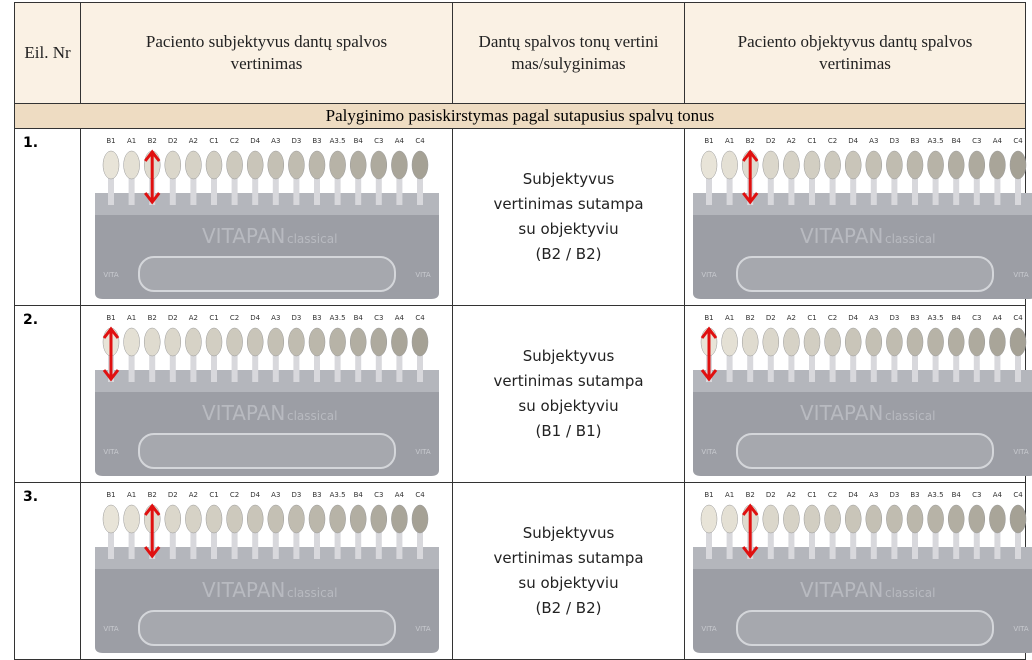 The width and height of the screenshot is (1032, 660). What do you see at coordinates (568, 558) in the screenshot?
I see `result-line: vertinimas sutampa` at bounding box center [568, 558].